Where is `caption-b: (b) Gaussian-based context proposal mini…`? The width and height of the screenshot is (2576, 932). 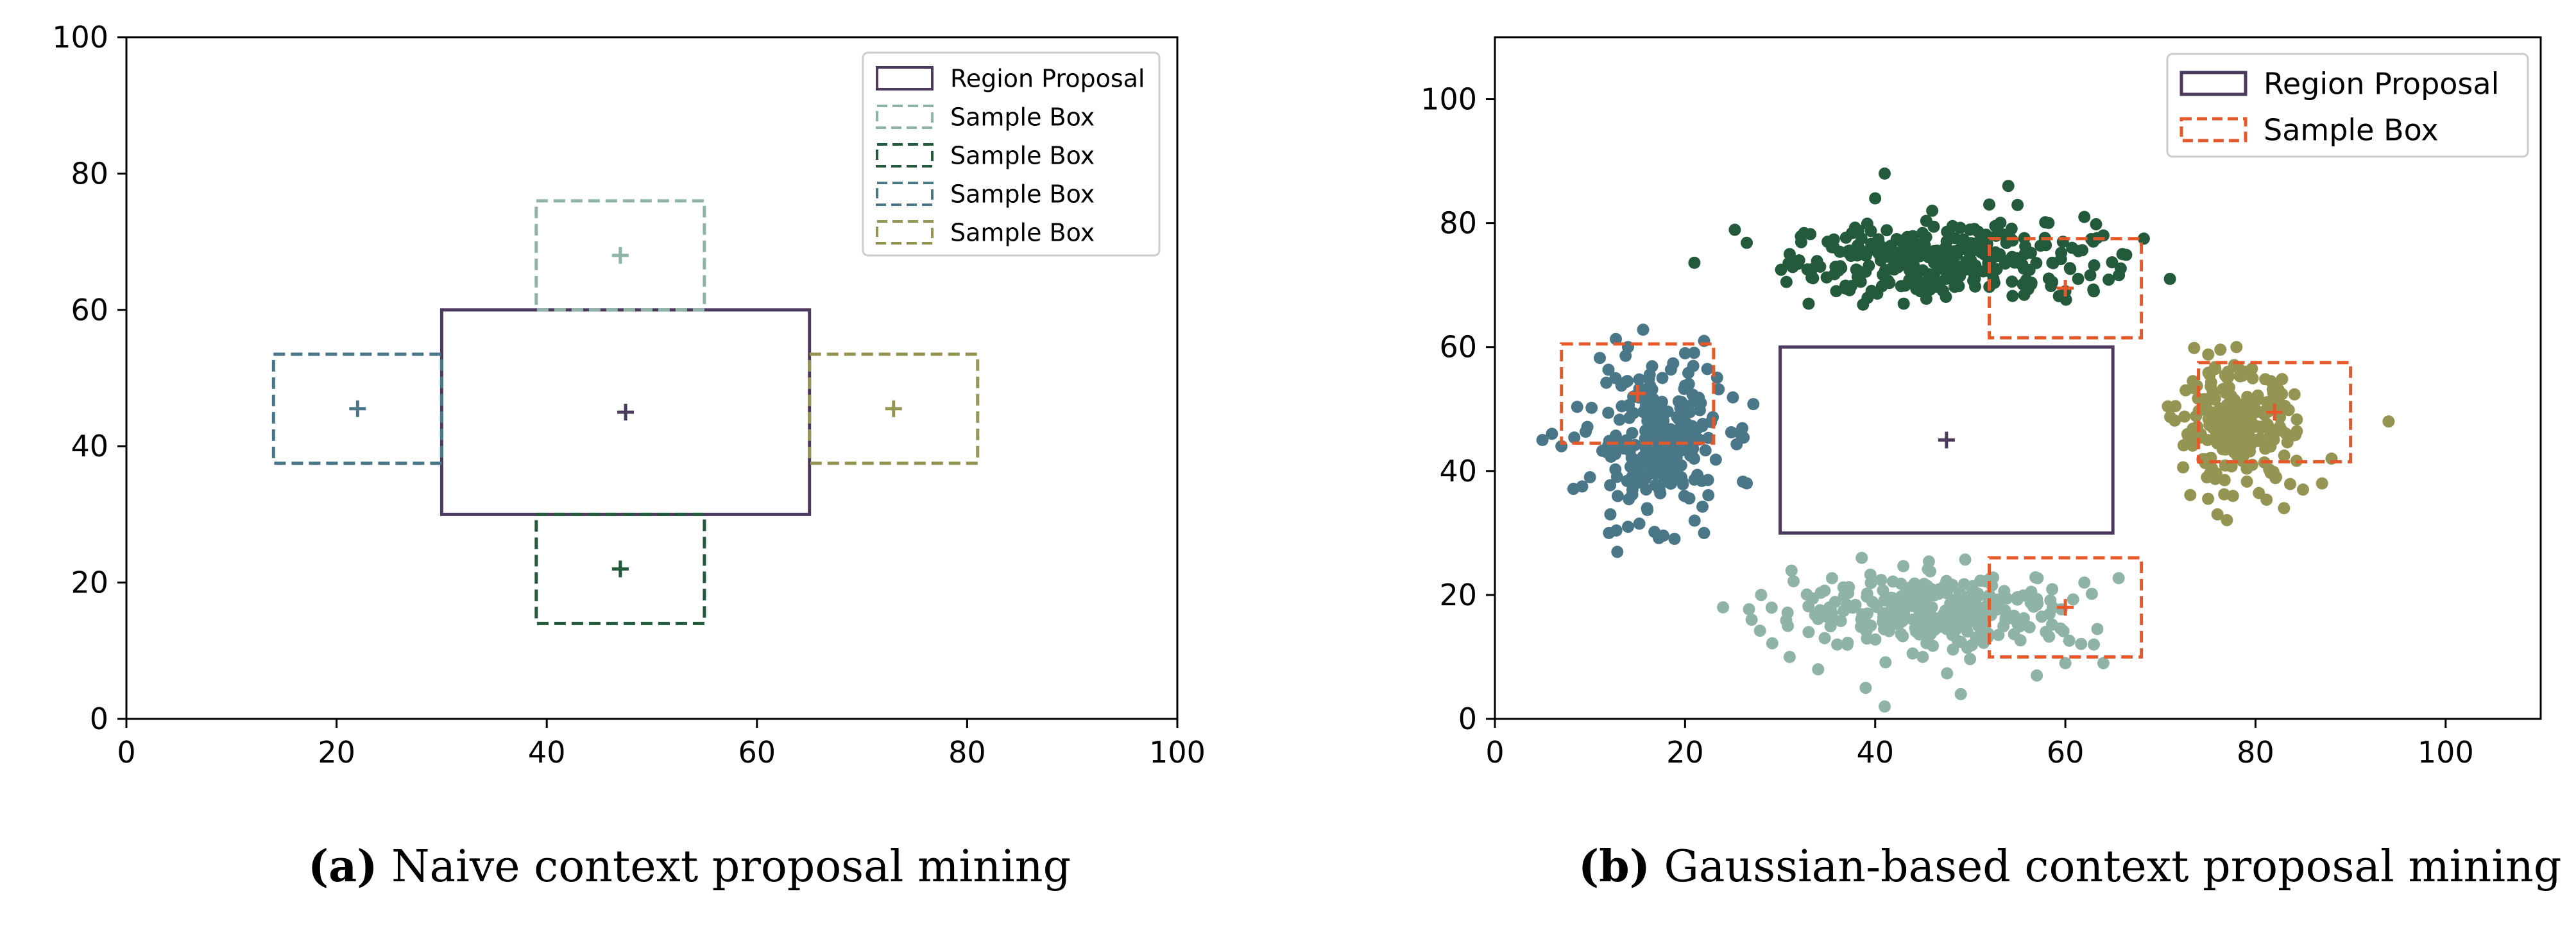 caption-b: (b) Gaussian-based context proposal mini… is located at coordinates (2069, 867).